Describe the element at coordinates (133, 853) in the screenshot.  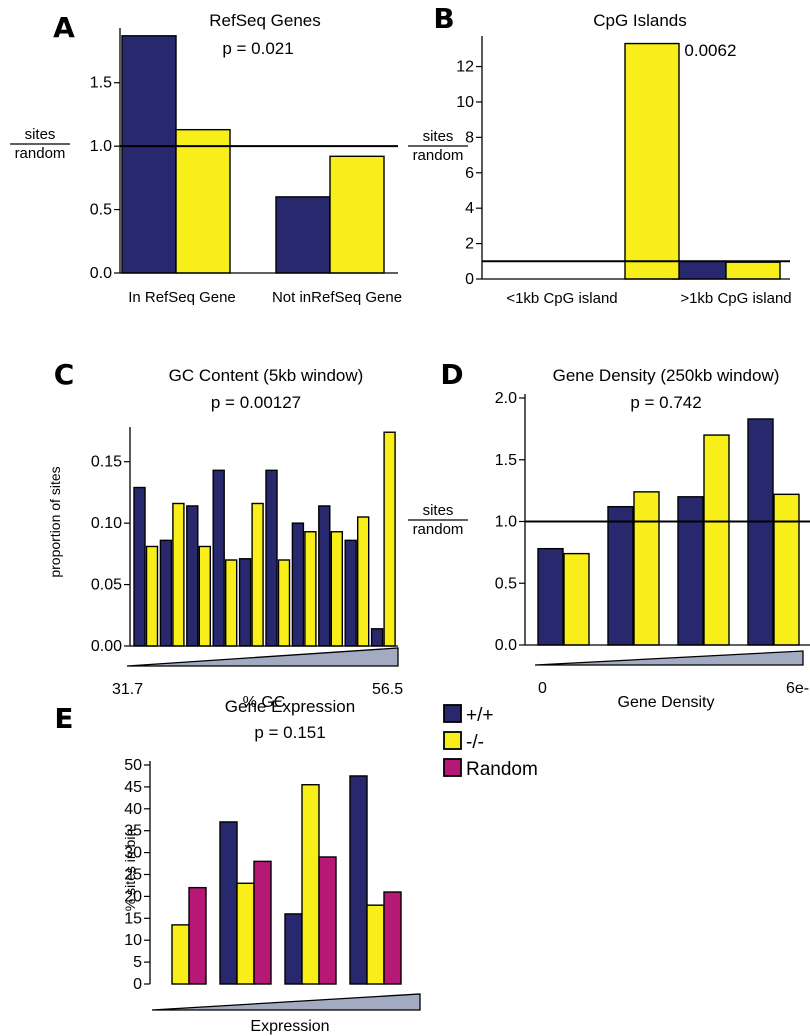
I see `y-tick-label: 30` at that location.